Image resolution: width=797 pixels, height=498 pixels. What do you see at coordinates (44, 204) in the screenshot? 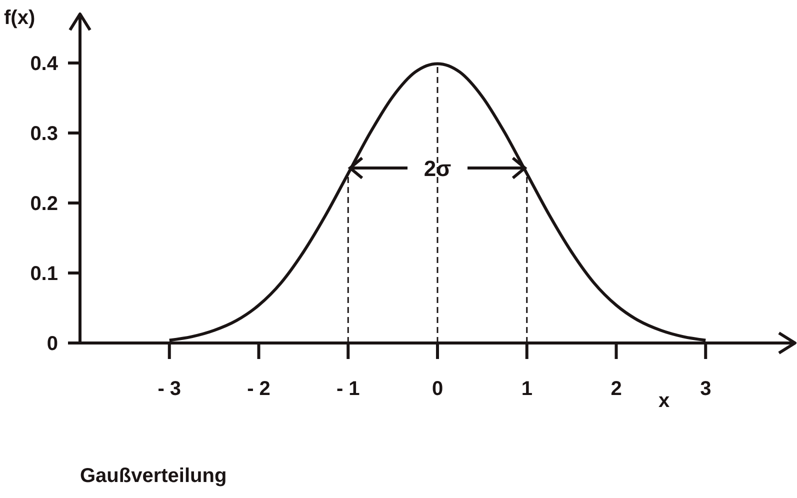
I see `y-tick-label: 0.2` at bounding box center [44, 204].